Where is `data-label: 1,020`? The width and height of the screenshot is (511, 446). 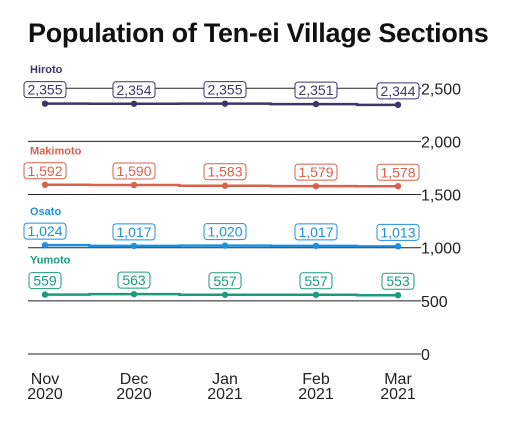
data-label: 1,020 is located at coordinates (224, 232).